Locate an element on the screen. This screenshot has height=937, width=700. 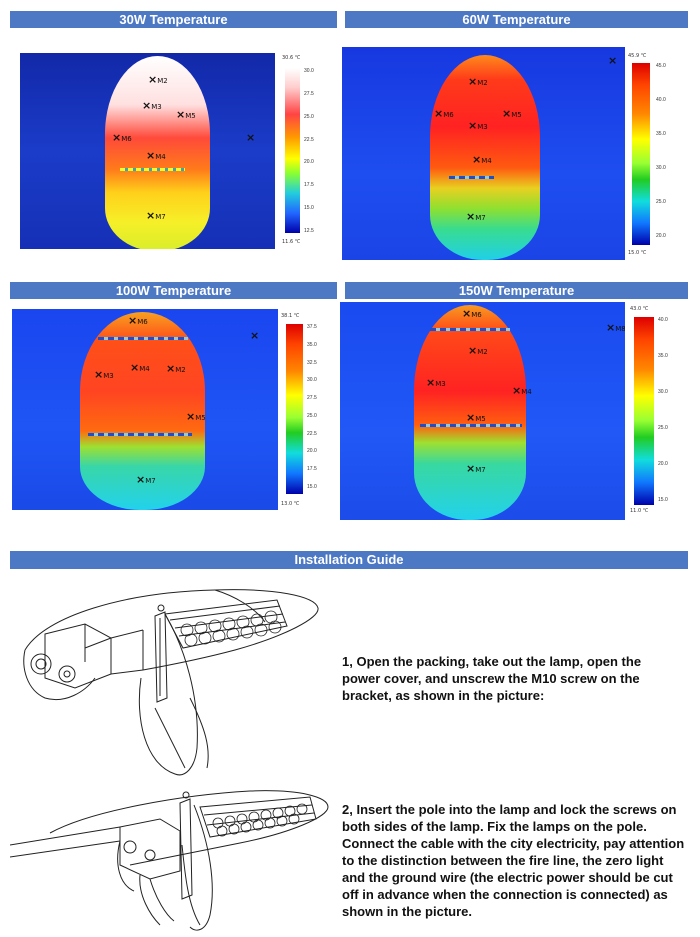
marker-60w-m4: ×M4 is located at coordinates (482, 159).